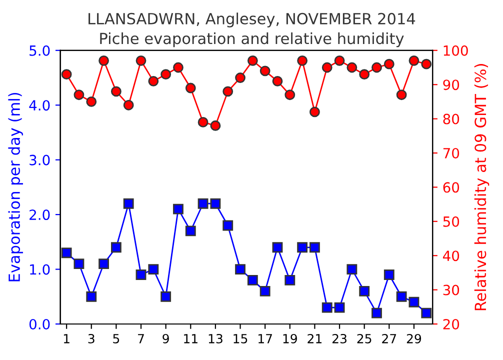 This screenshot has width=503, height=360. Describe the element at coordinates (339, 339) in the screenshot. I see `x-tick-label: 23` at that location.